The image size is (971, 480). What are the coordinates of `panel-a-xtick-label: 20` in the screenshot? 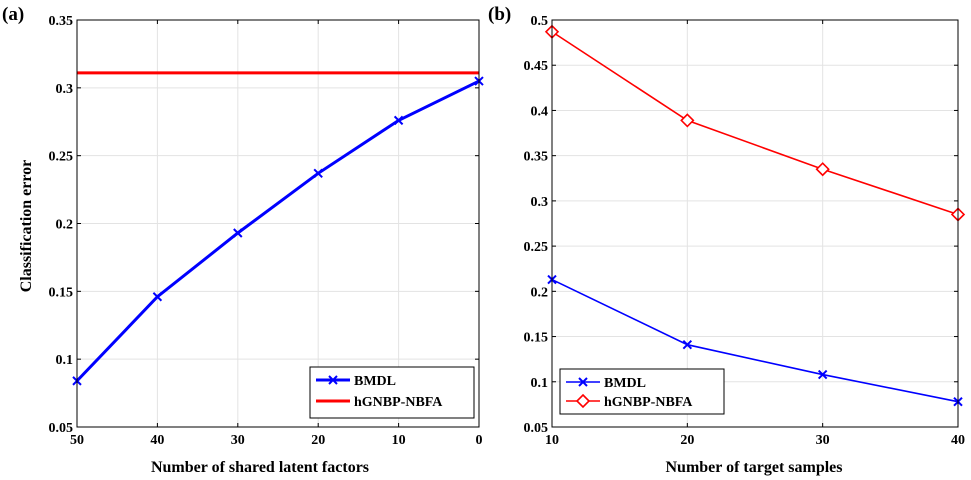 It's located at (318, 440).